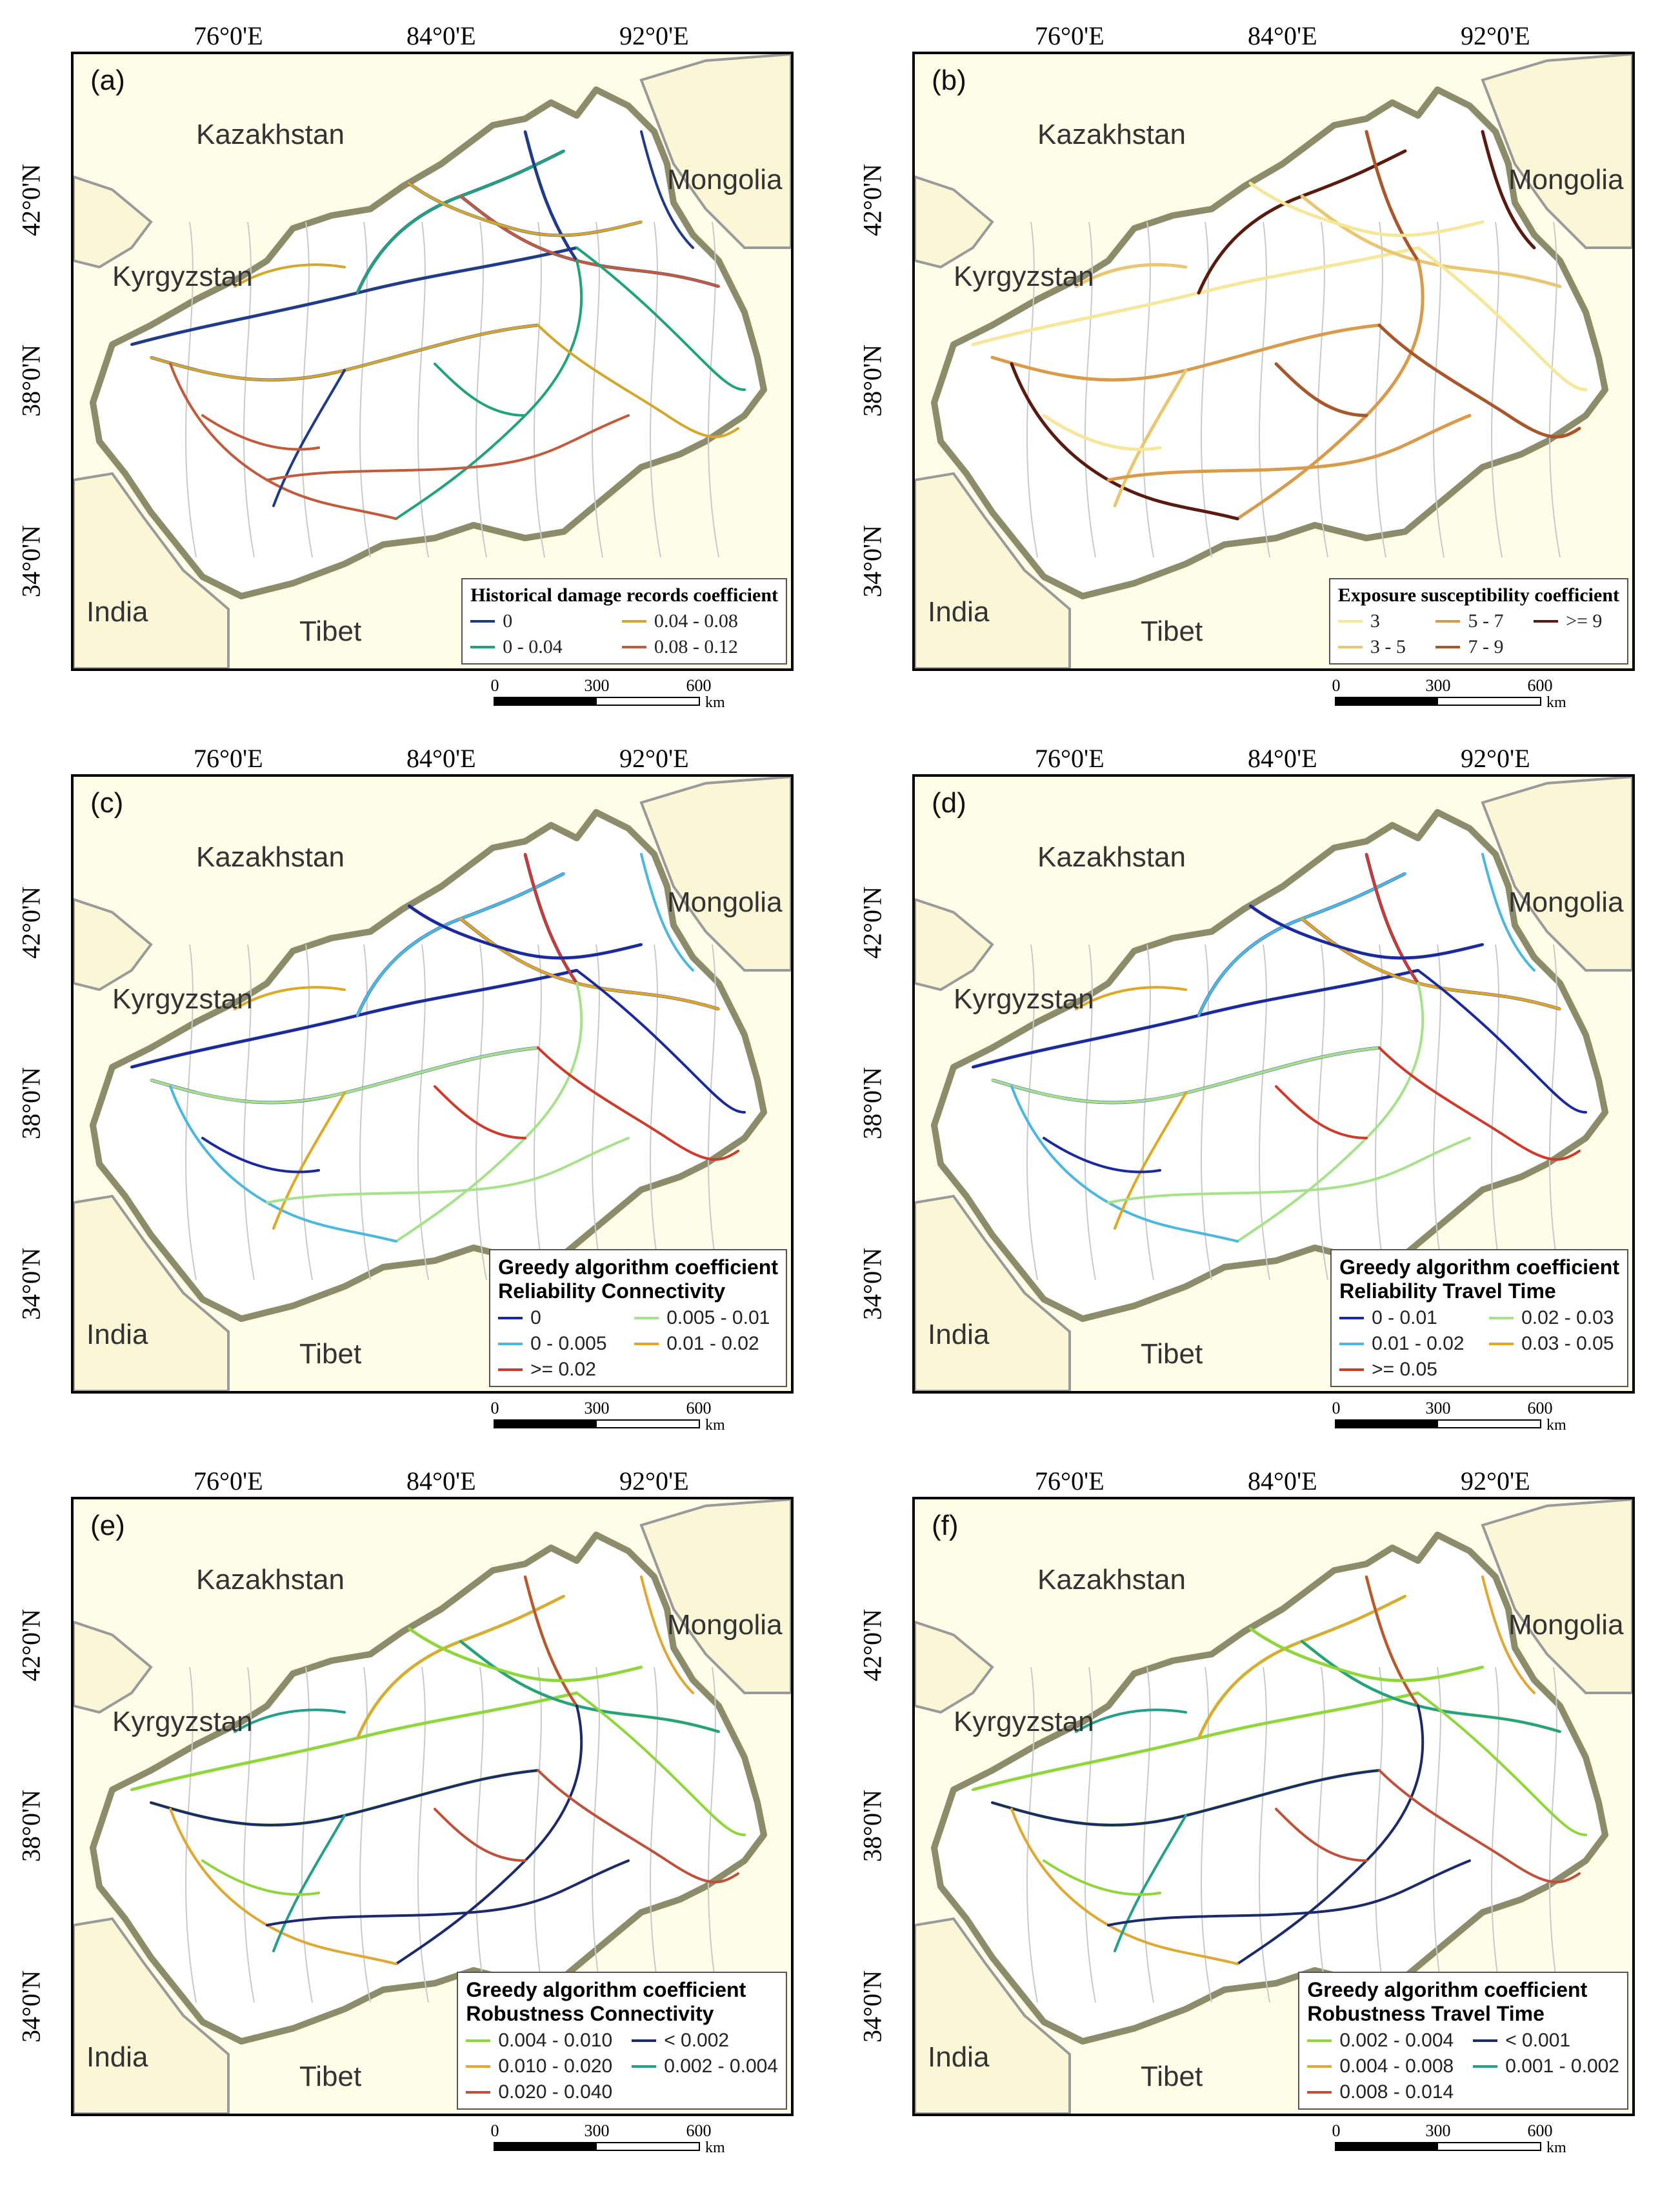 The image size is (1680, 2191). I want to click on legend-item: 0.03 - 0.05, so click(1554, 1344).